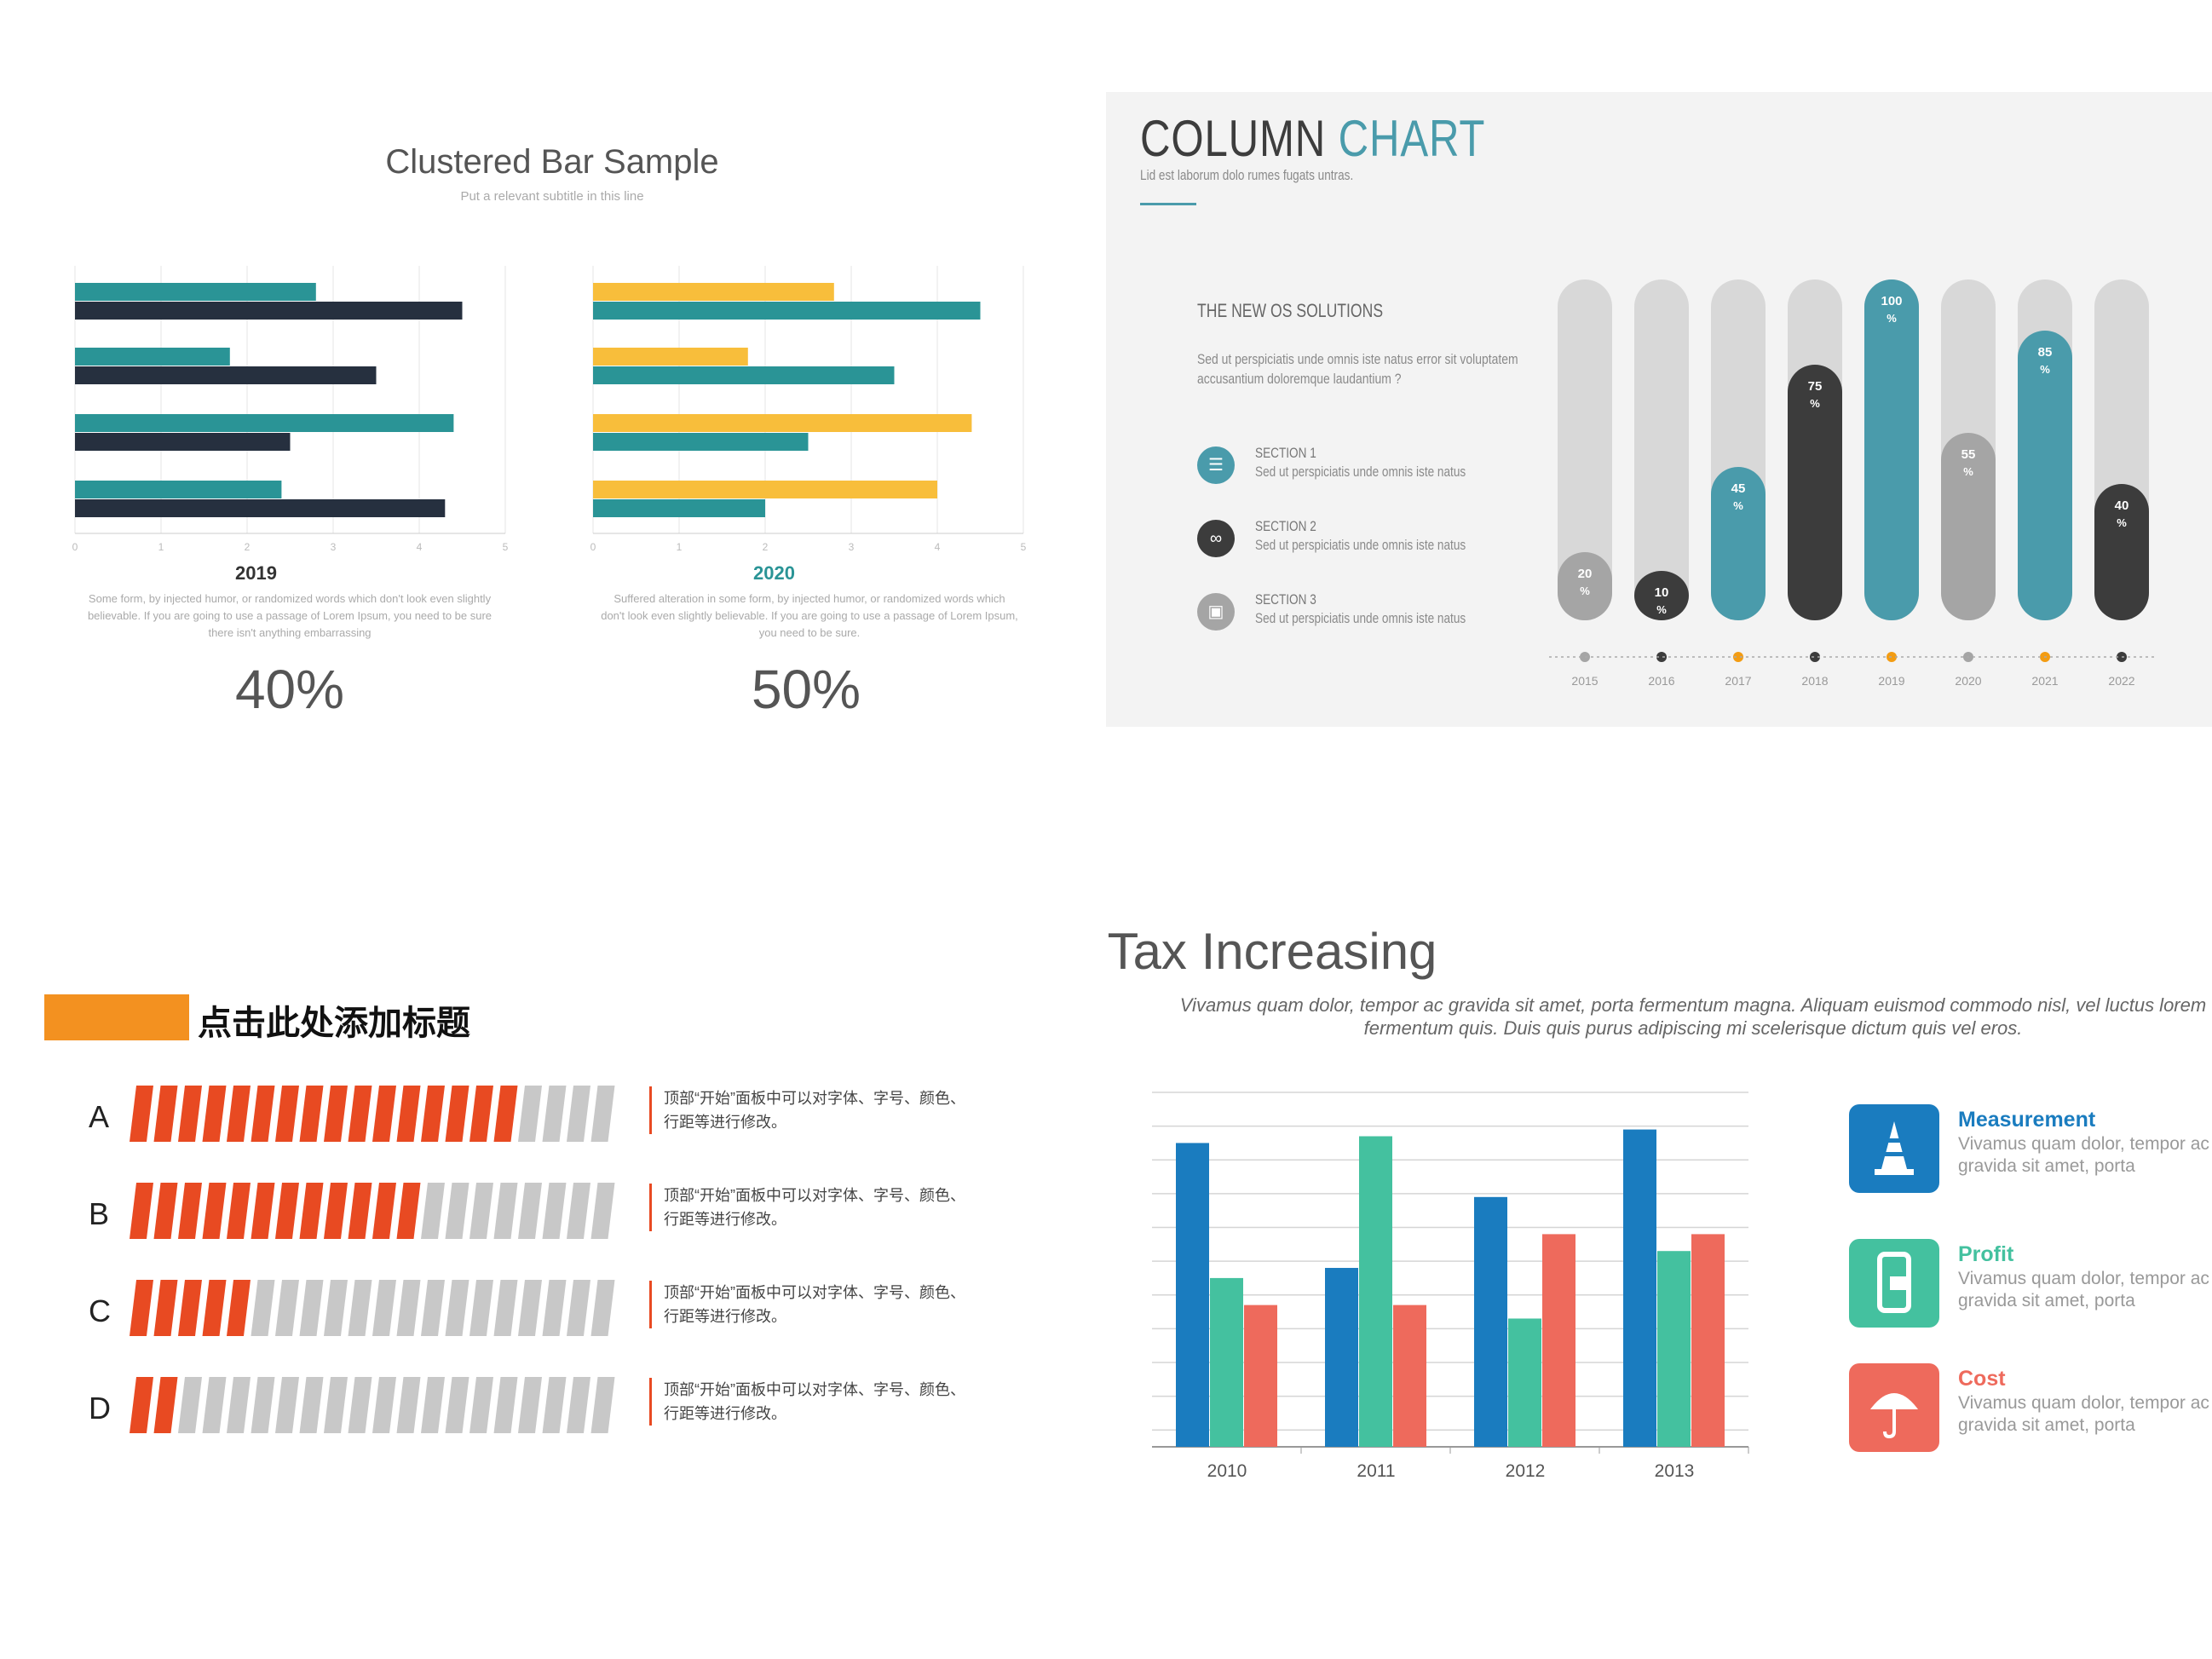 This screenshot has width=2212, height=1659. I want to click on tax-title: Tax Increasing, so click(1272, 951).